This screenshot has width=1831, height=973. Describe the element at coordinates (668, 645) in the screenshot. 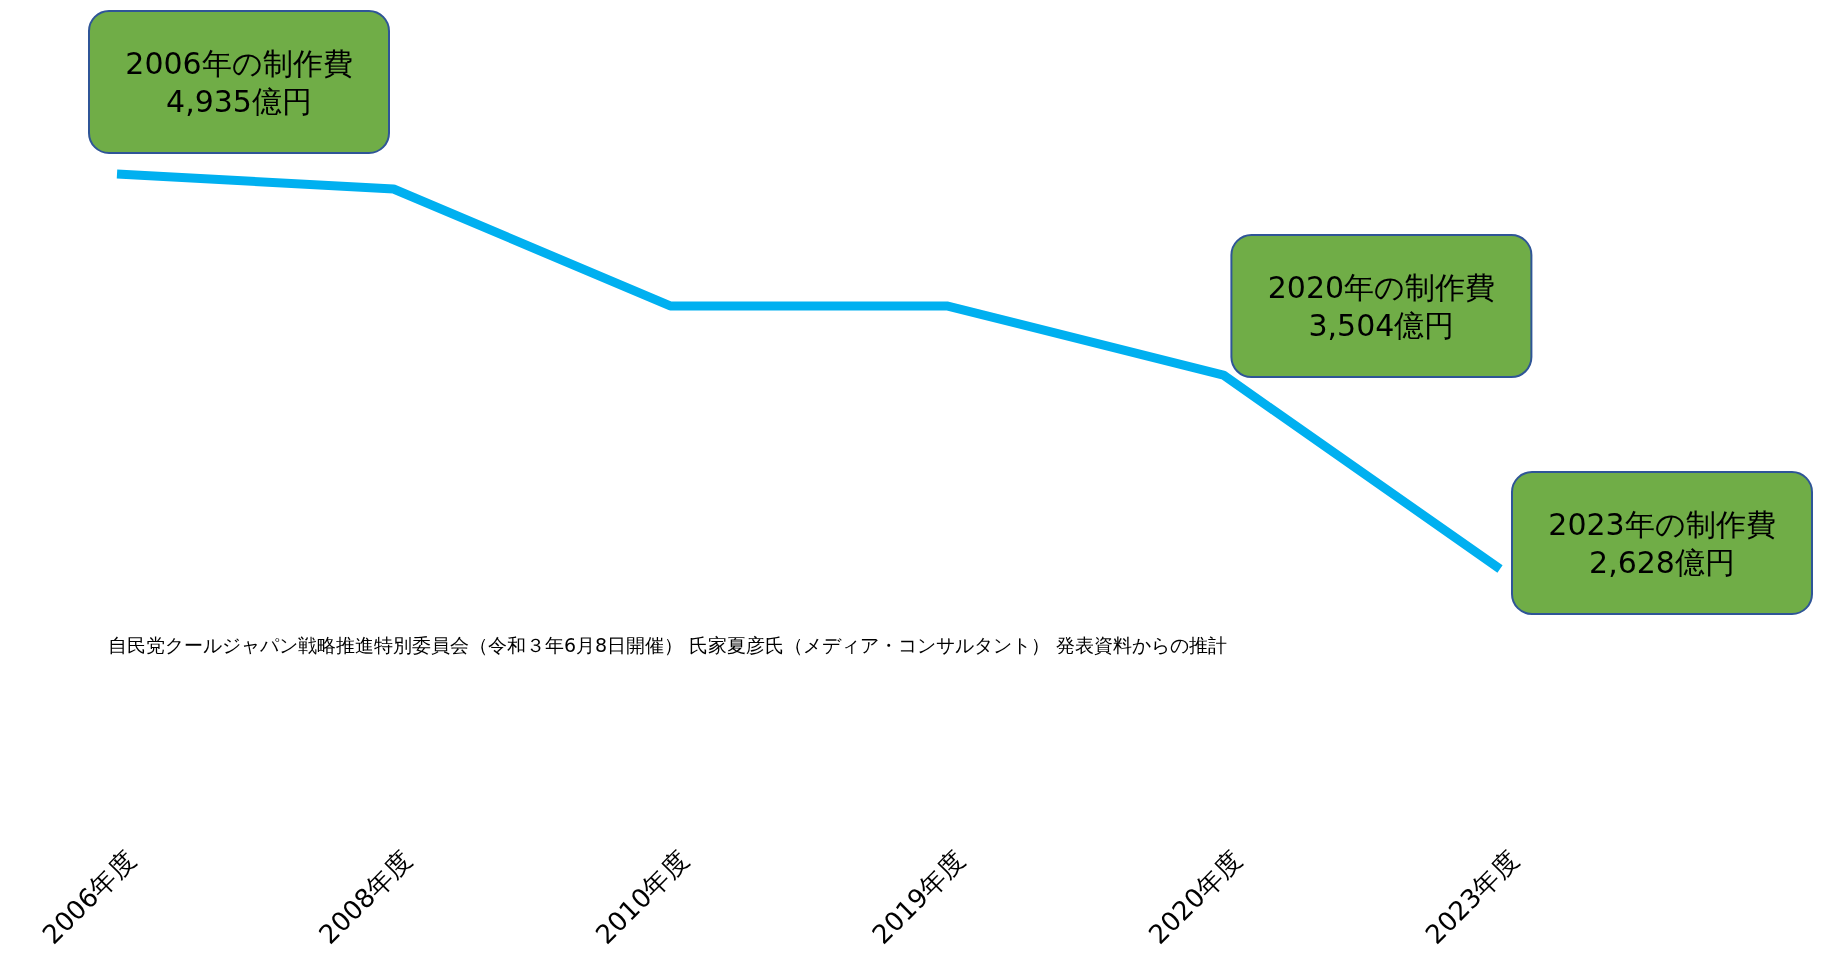

I see `text: 自民党クールジャパン戦略推進特別委員会（令和３年6月8日開催） 氏家夏彦氏（メディア・コンサルタント） 発表資料からの推計` at that location.